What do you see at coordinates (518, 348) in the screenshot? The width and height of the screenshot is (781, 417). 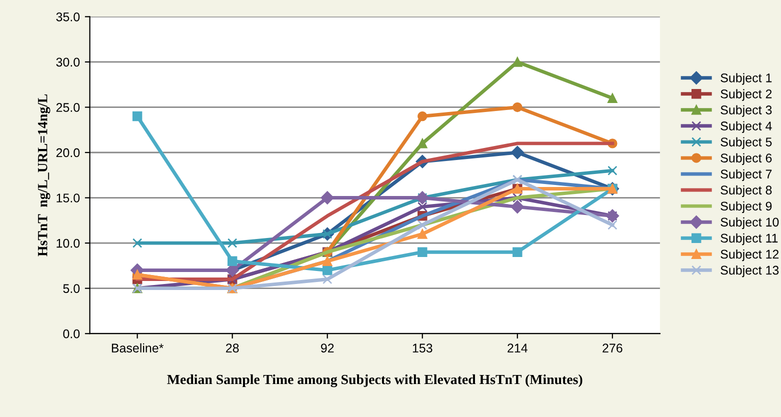 I see `x-tick-label: 214` at bounding box center [518, 348].